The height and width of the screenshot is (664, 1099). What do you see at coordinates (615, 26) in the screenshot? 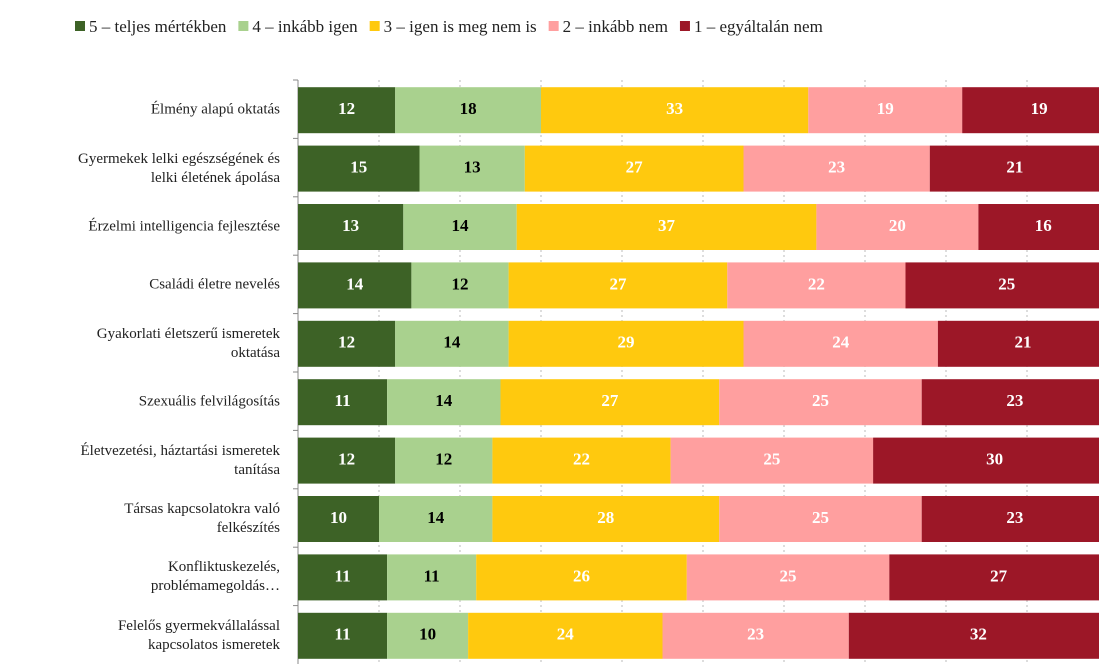
I see `legend-label: 2 – inkább nem` at bounding box center [615, 26].